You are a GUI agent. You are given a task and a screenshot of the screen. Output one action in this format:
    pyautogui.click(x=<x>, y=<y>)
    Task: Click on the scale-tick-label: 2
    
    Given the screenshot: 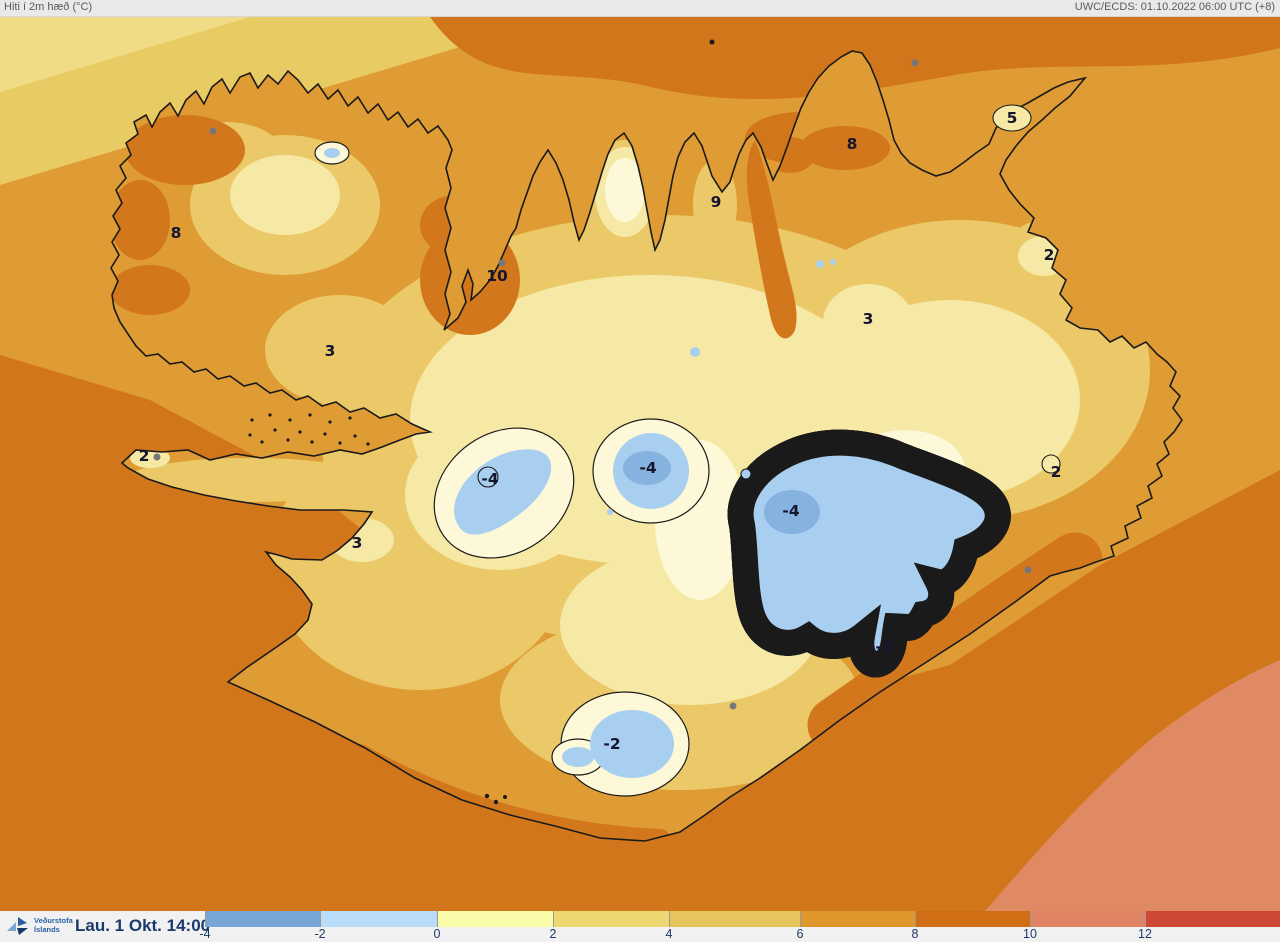 What is the action you would take?
    pyautogui.click(x=553, y=934)
    